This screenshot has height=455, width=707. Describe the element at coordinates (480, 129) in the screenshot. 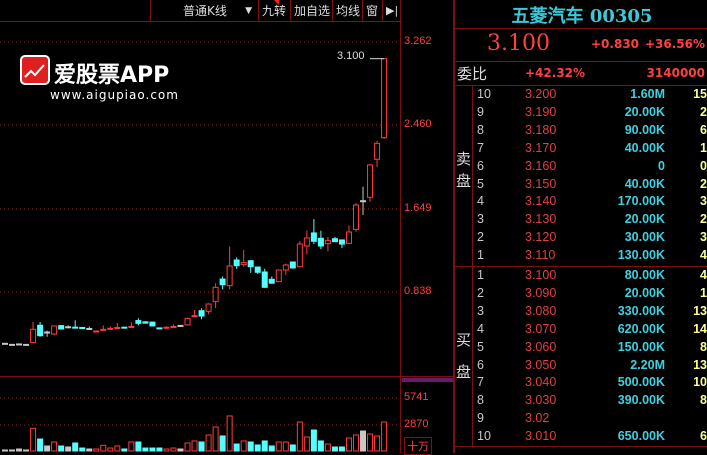

I see `row-level: 8` at that location.